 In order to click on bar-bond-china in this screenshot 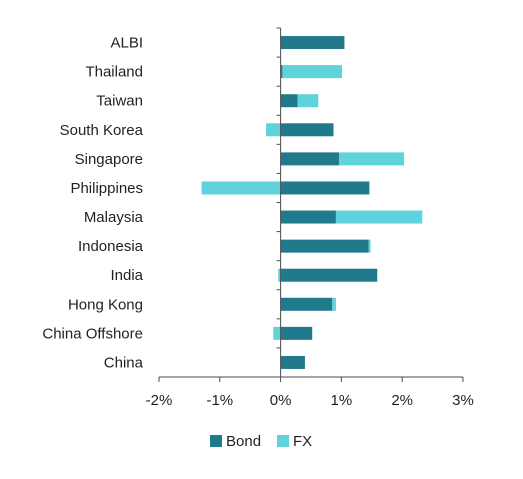, I will do `click(292, 362)`.